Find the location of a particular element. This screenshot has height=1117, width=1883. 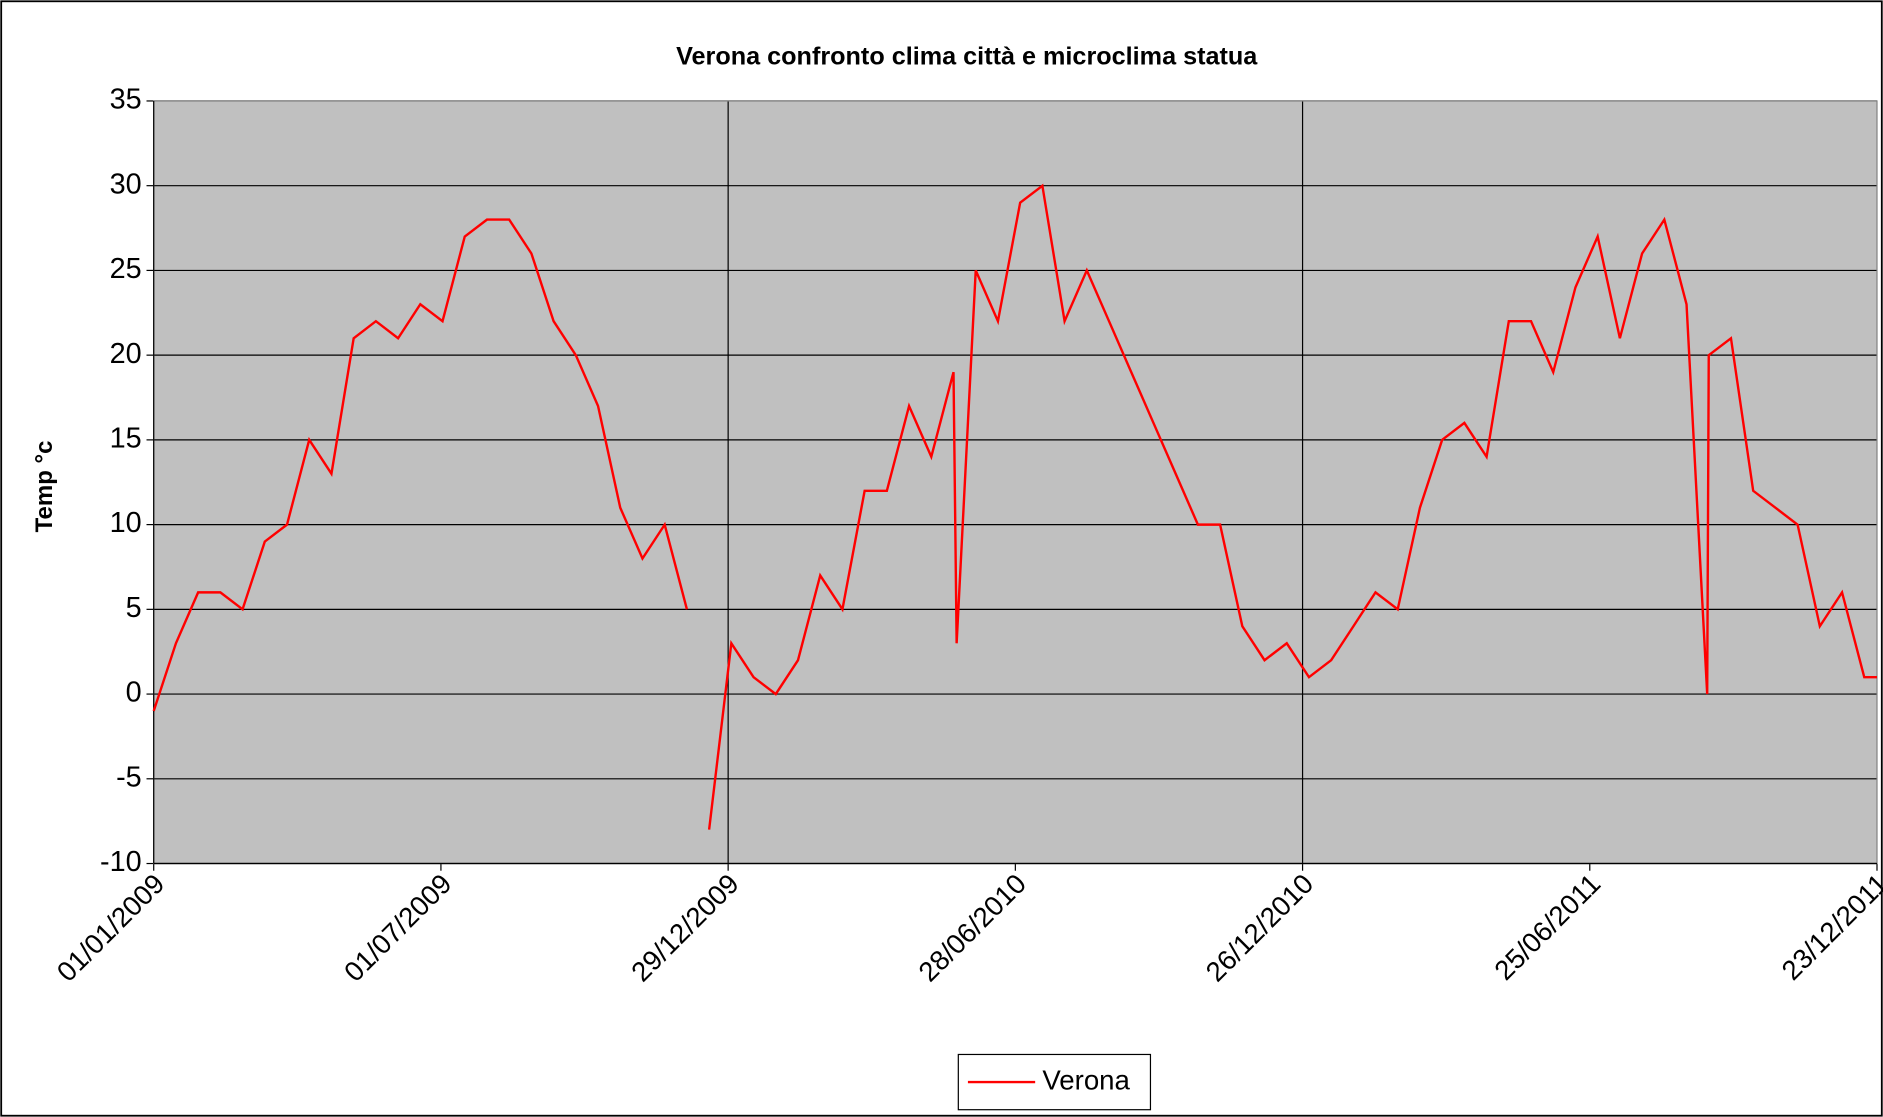

y-tick-label: 20 is located at coordinates (126, 354).